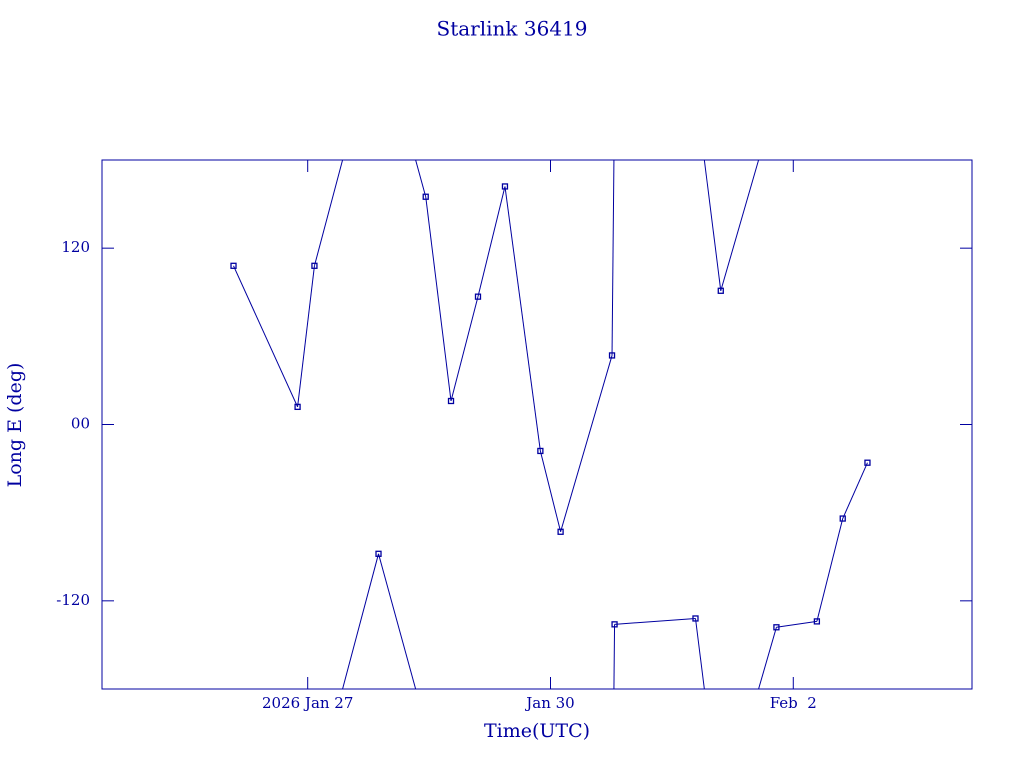 The width and height of the screenshot is (1024, 768). What do you see at coordinates (793, 703) in the screenshot?
I see `x-tick-label: Feb 2` at bounding box center [793, 703].